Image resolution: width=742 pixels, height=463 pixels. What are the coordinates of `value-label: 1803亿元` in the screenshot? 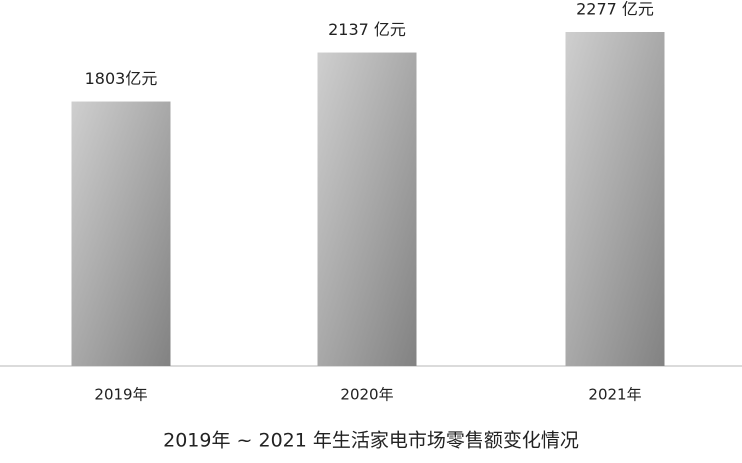 It's located at (121, 78).